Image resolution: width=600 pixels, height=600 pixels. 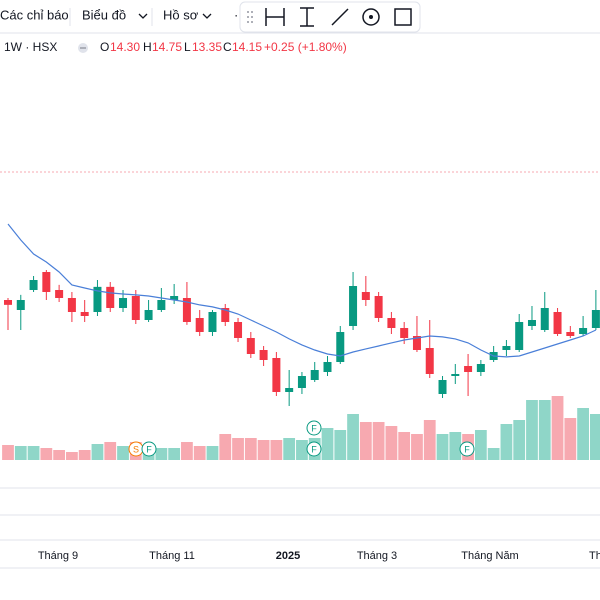 What do you see at coordinates (250, 17) in the screenshot?
I see `drag-handle` at bounding box center [250, 17].